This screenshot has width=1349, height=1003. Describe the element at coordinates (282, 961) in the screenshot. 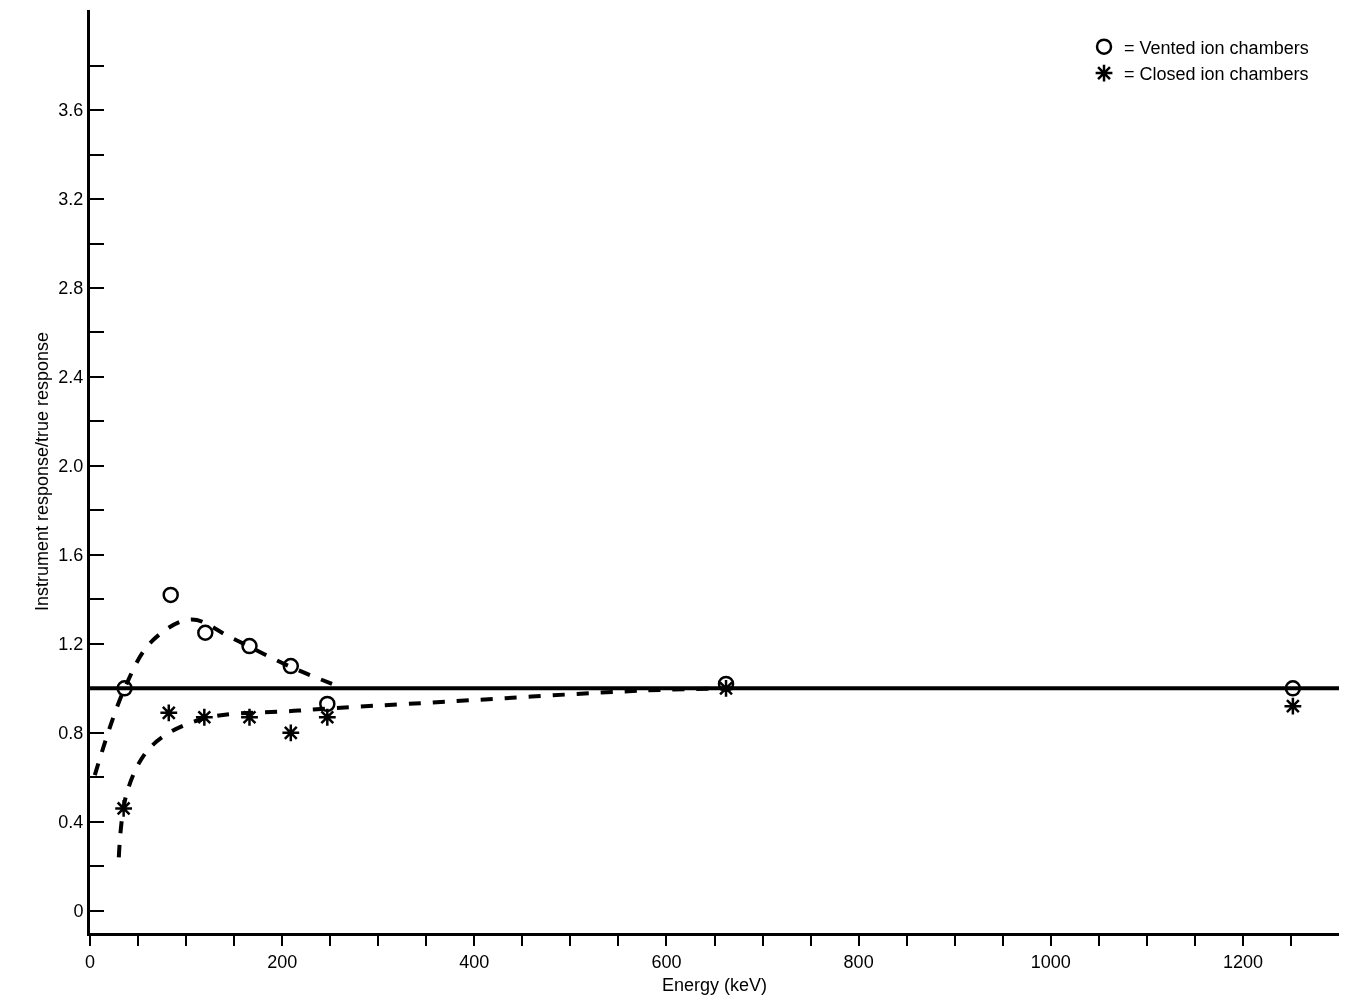

I see `x-tick-label: 200` at that location.